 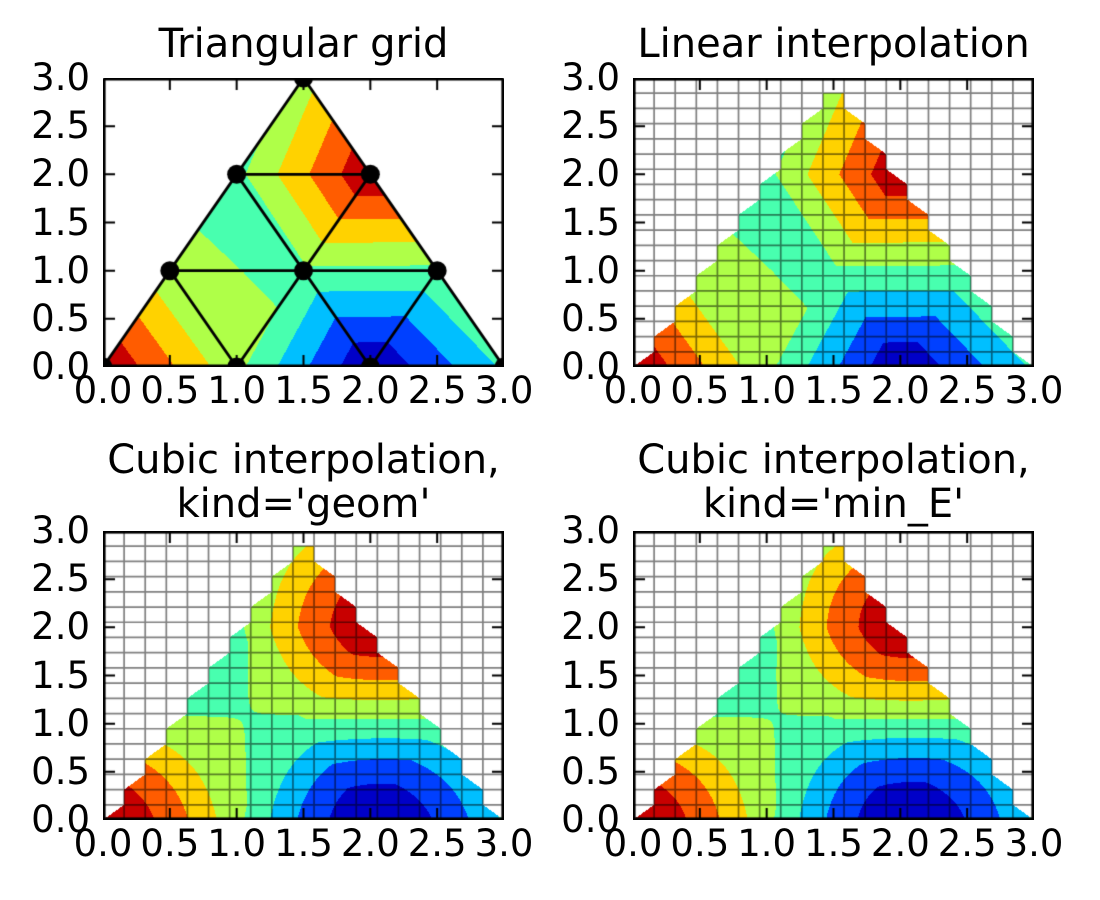 I want to click on plot-title-linear-interpolation: Linear interpolation, so click(x=833, y=44).